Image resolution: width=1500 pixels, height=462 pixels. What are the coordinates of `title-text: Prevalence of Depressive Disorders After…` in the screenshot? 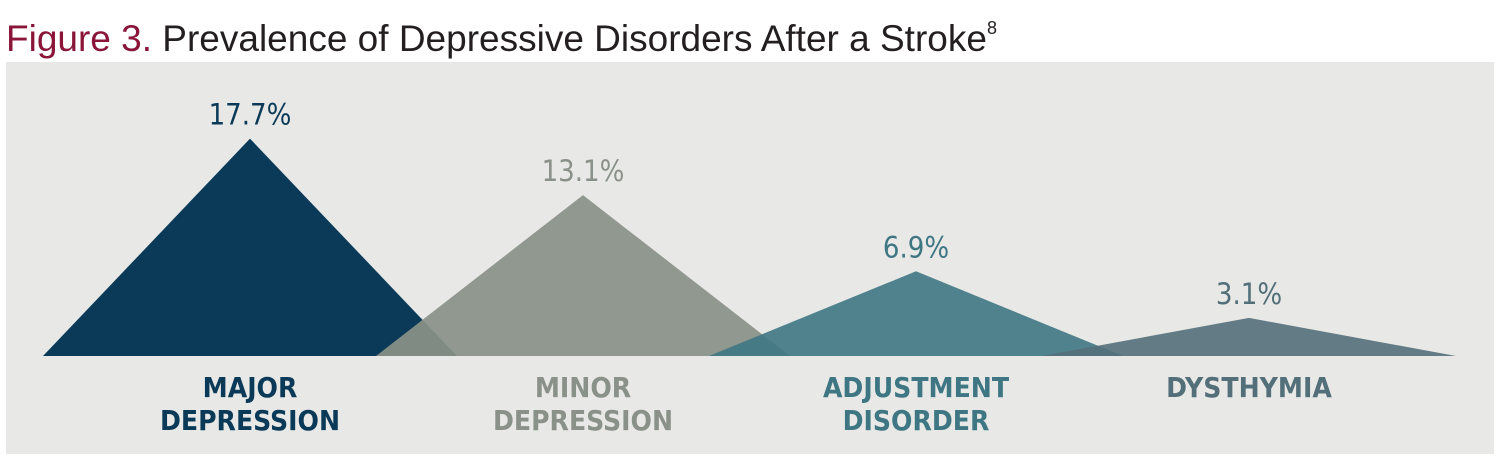 It's located at (569, 38).